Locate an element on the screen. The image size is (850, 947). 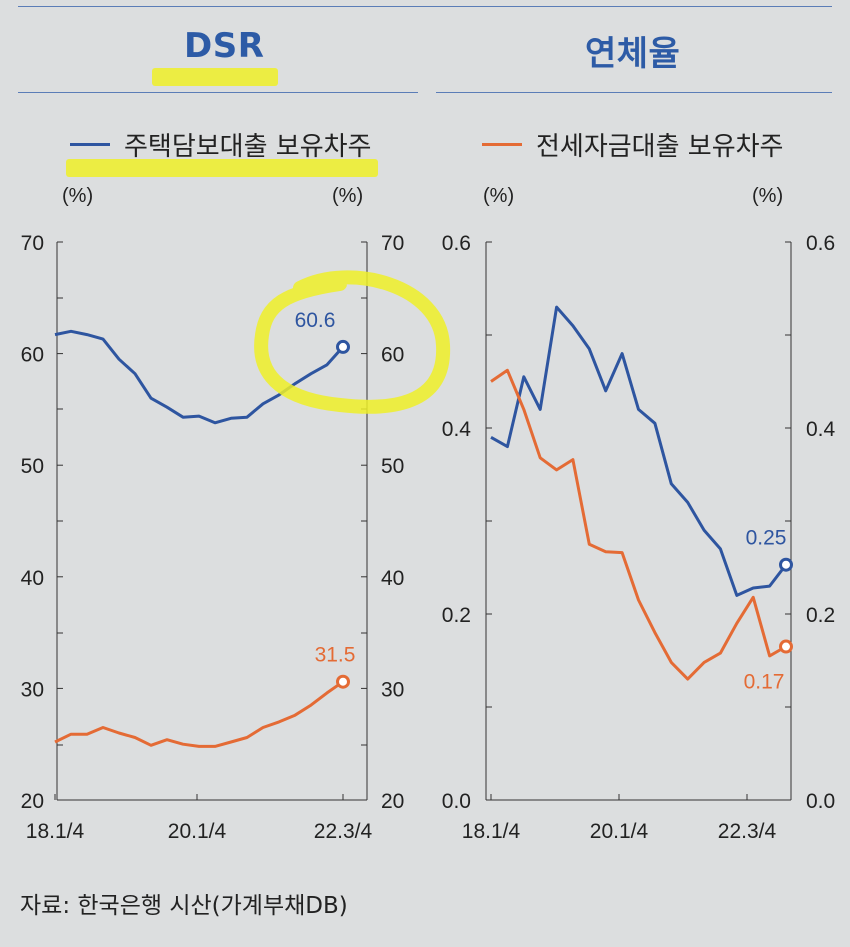
y-tick-label-left: 0.6 is located at coordinates (456, 243).